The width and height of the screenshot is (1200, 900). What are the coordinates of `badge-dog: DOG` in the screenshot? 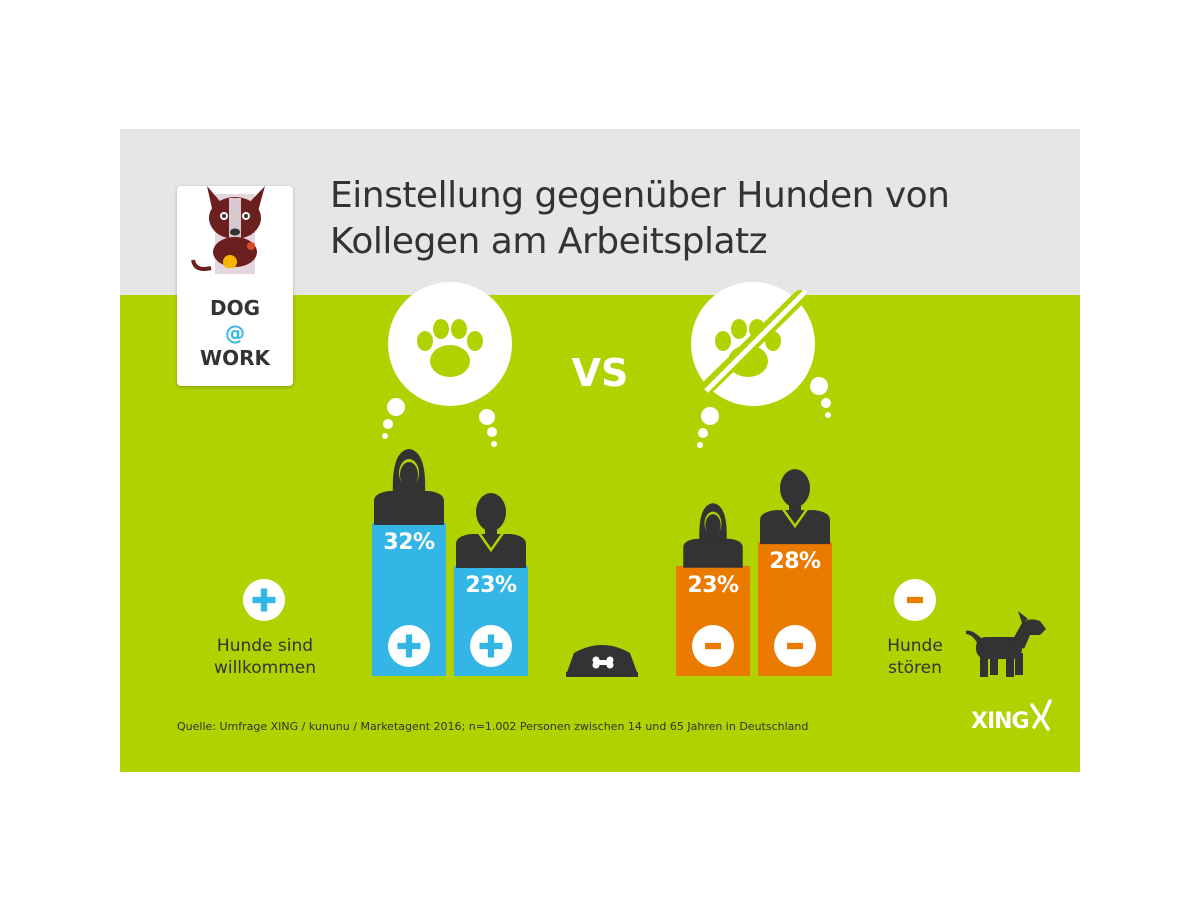 It's located at (235, 308).